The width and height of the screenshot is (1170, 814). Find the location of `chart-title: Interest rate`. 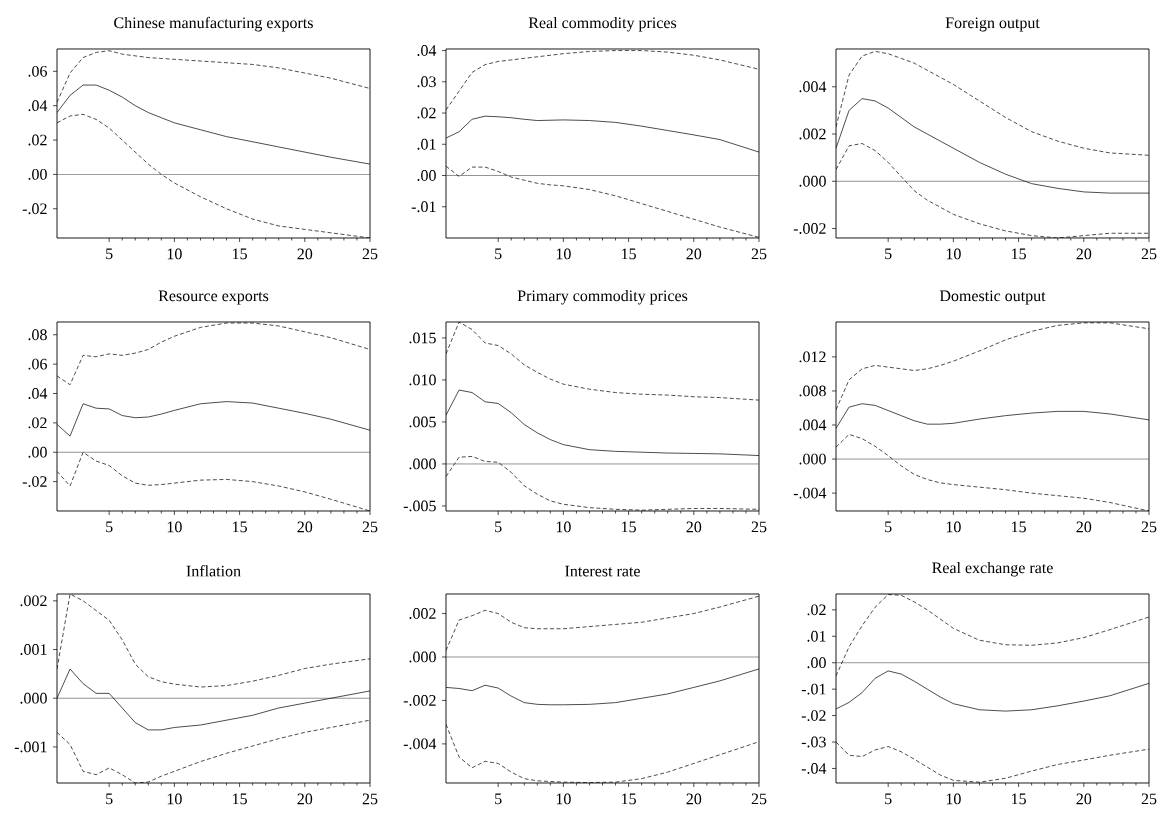

chart-title: Interest rate is located at coordinates (602, 571).